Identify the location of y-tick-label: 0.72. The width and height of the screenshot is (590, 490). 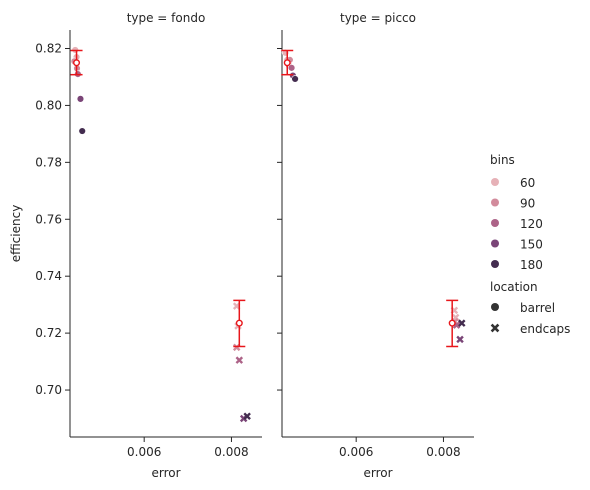
(48, 333).